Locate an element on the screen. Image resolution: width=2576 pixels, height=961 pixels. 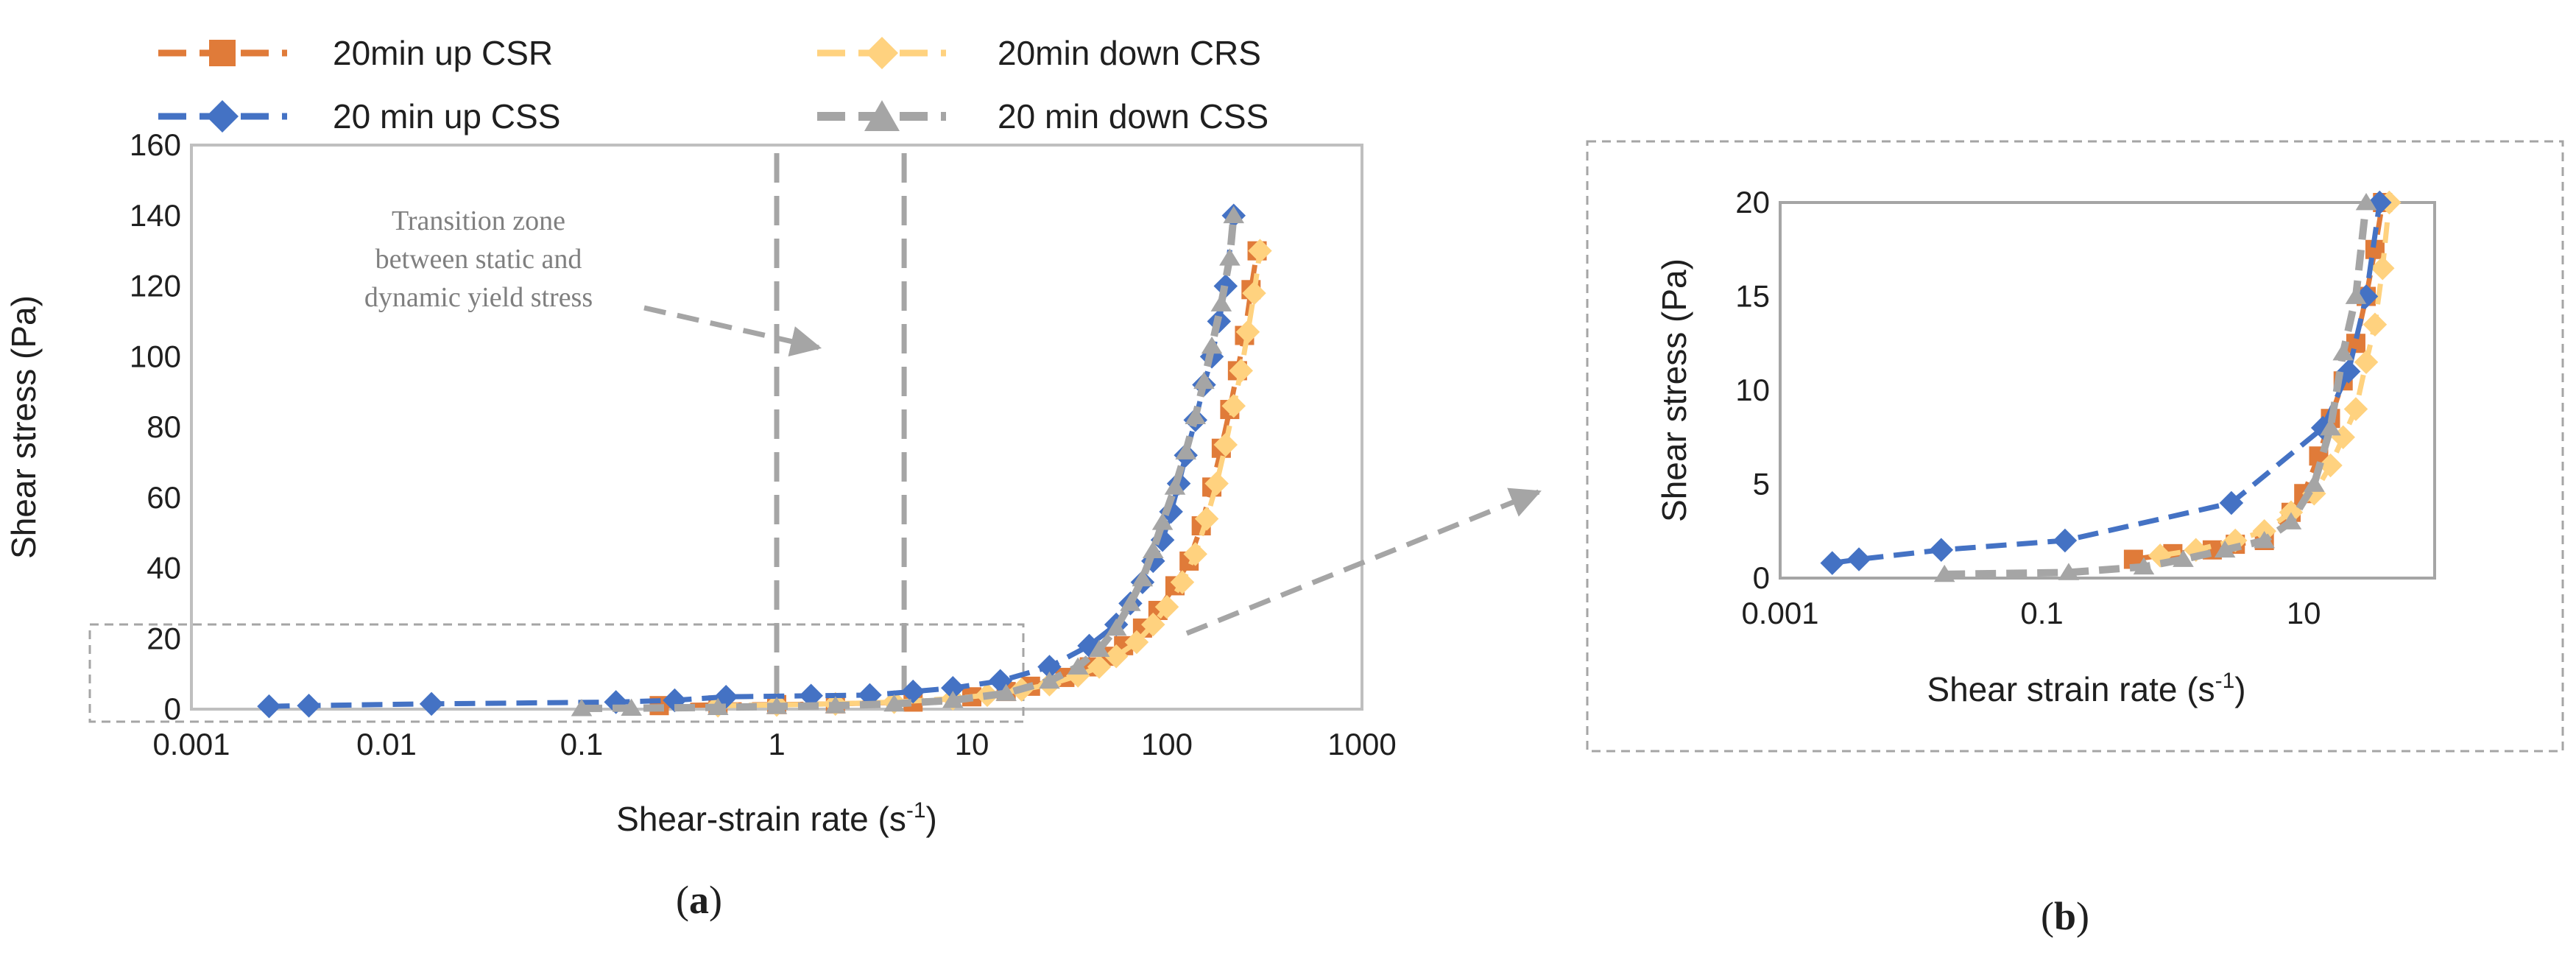
legend-item-down-crs: 20min down CRS is located at coordinates (1039, 53).